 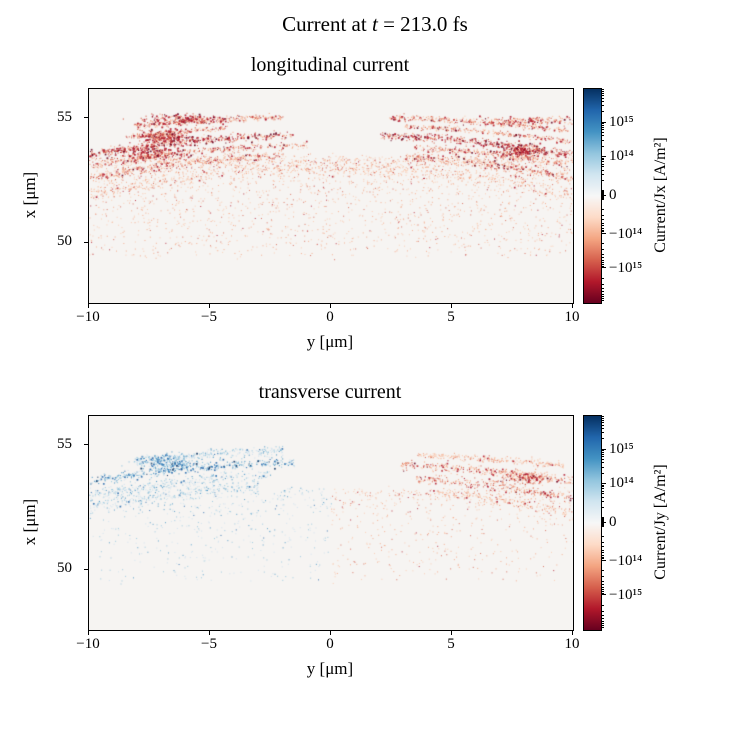 What do you see at coordinates (660, 522) in the screenshot?
I see `colorbar-label: Current/Jy [A/m²]` at bounding box center [660, 522].